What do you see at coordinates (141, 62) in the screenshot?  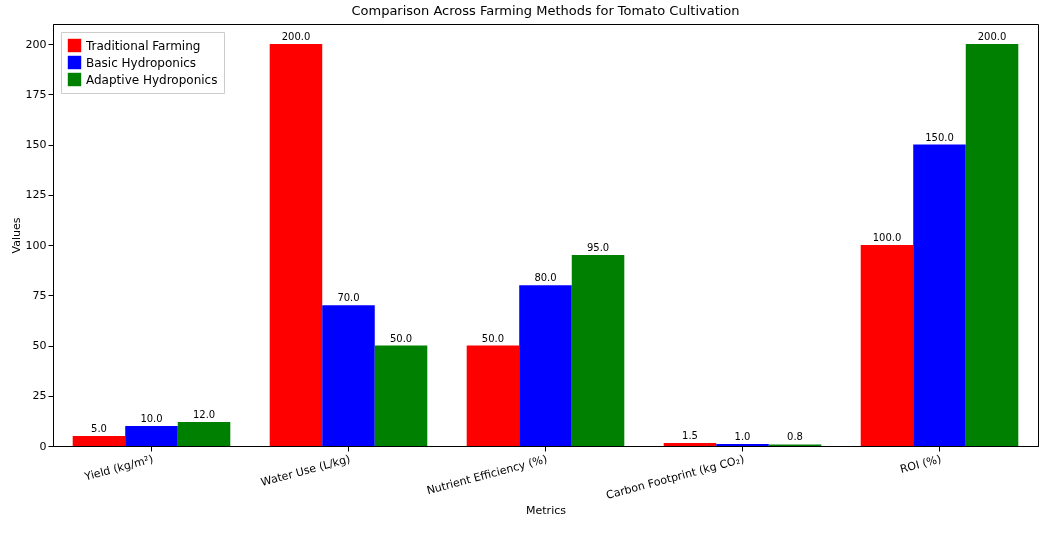 I see `legend-label: Basic Hydroponics` at bounding box center [141, 62].